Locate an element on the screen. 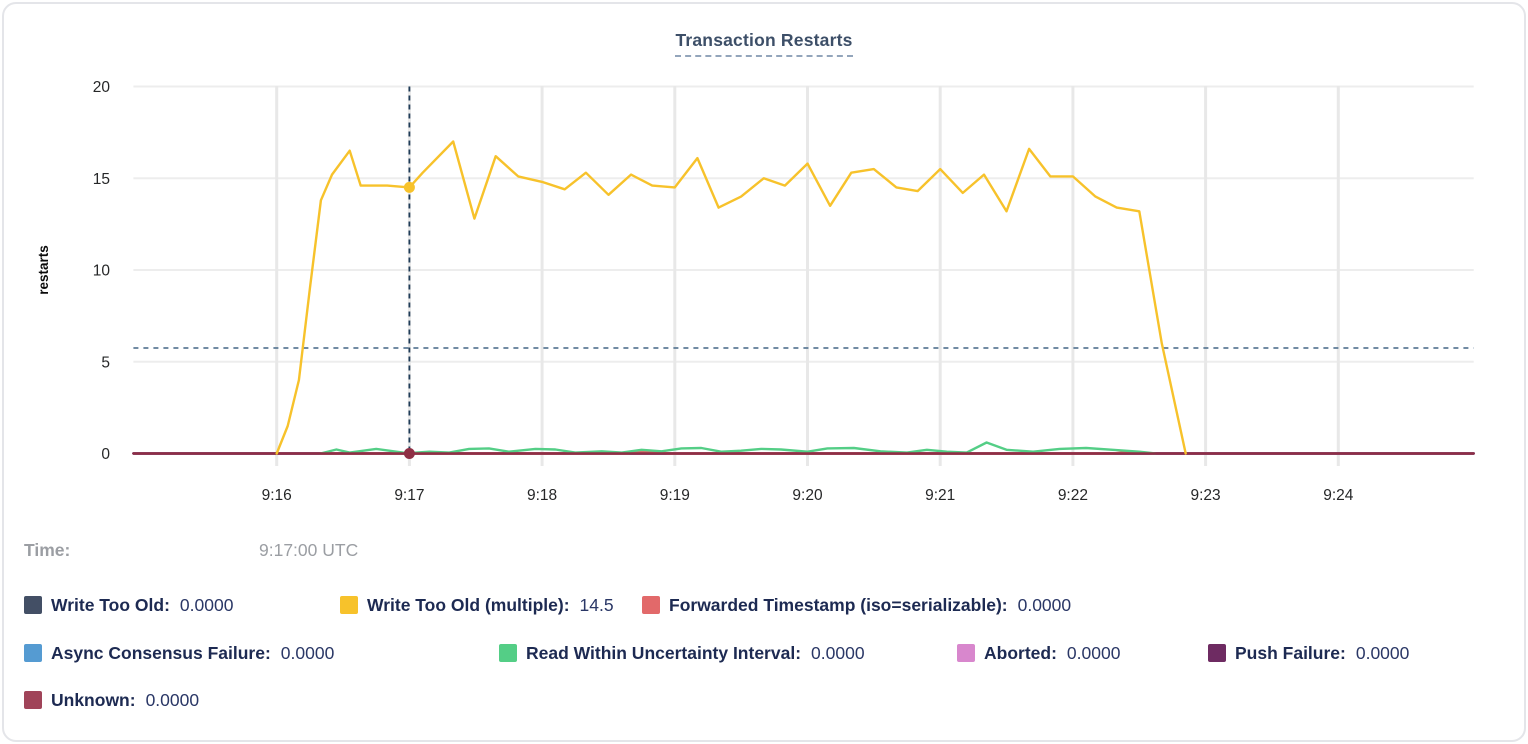  hover-dot-write-too-old-multiple- is located at coordinates (409, 187).